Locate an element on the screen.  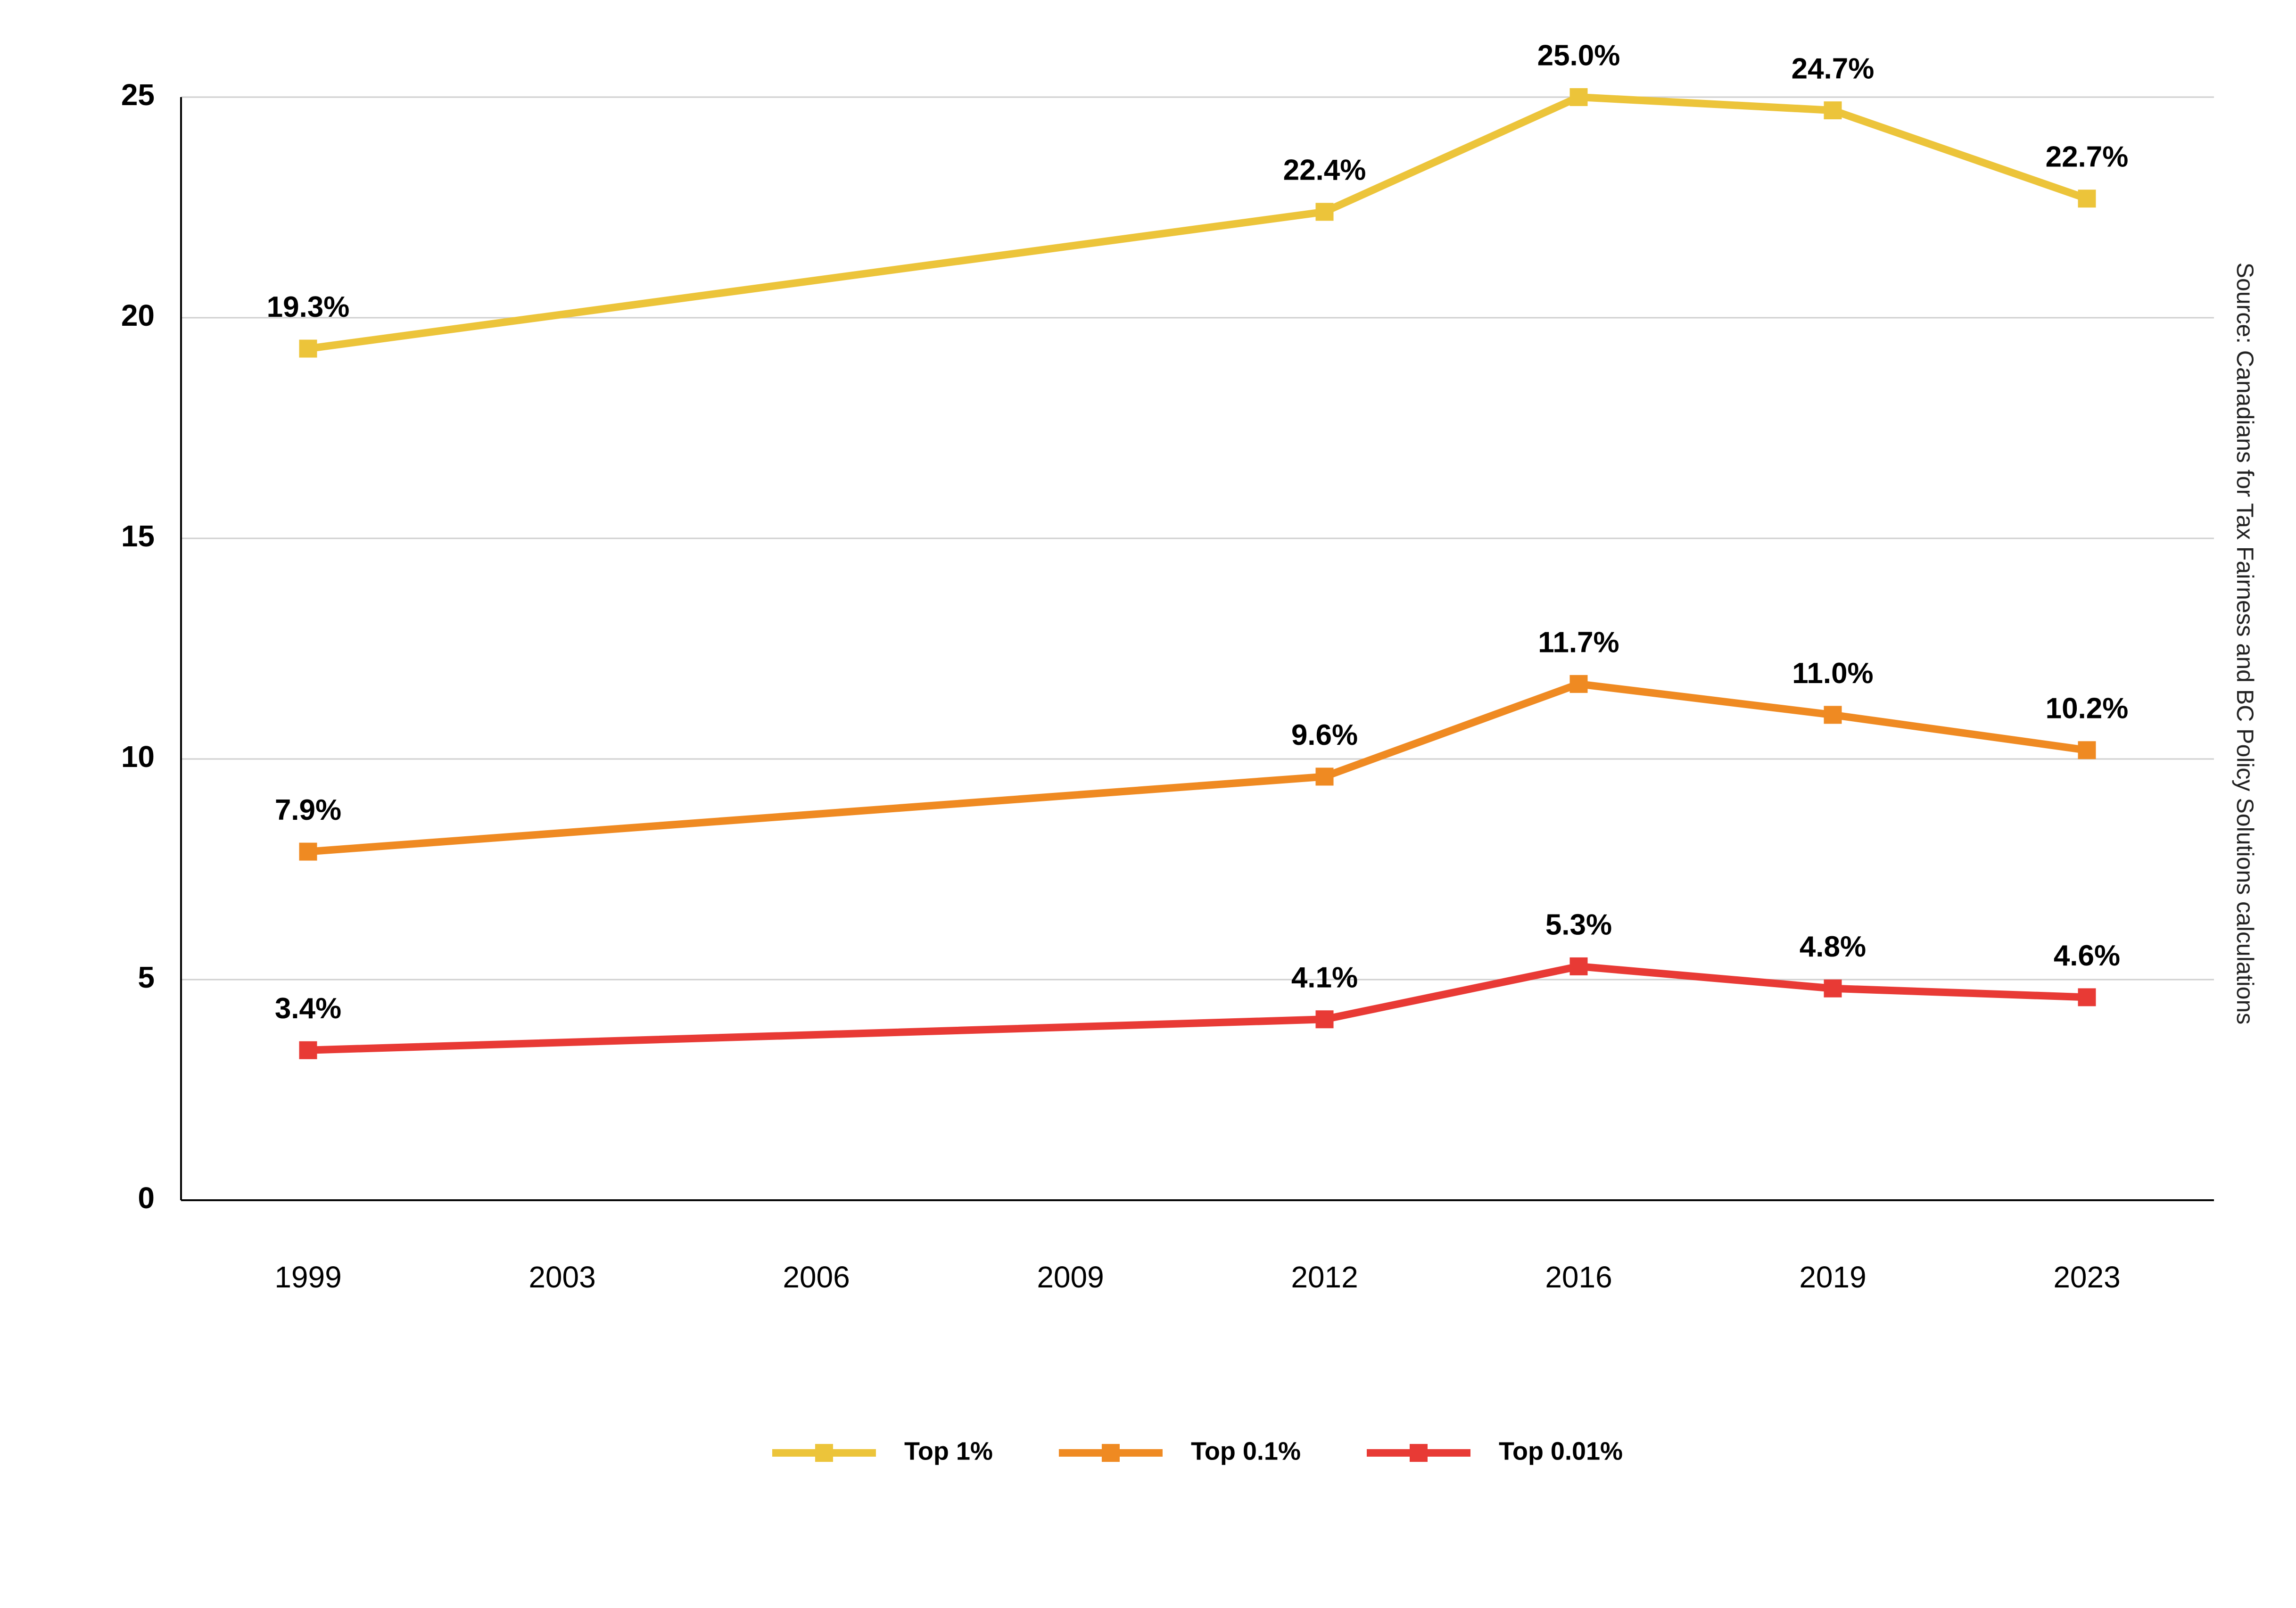
data-label: 19.3% is located at coordinates (308, 307).